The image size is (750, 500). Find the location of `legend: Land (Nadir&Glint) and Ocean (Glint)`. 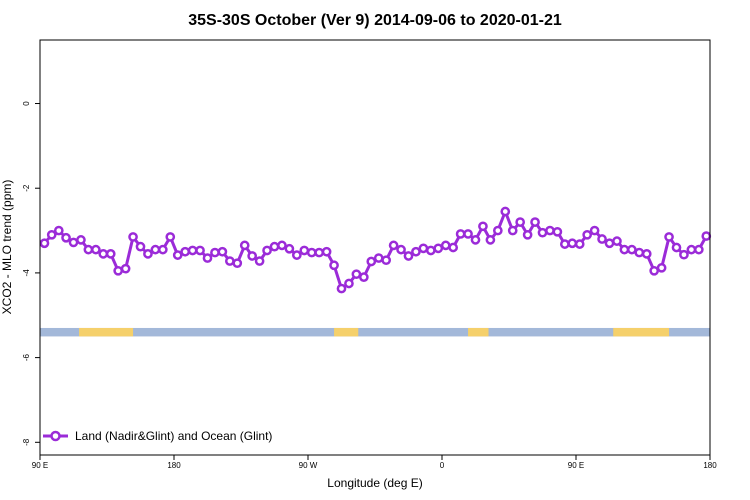

legend: Land (Nadir&Glint) and Ocean (Glint) is located at coordinates (157, 436).